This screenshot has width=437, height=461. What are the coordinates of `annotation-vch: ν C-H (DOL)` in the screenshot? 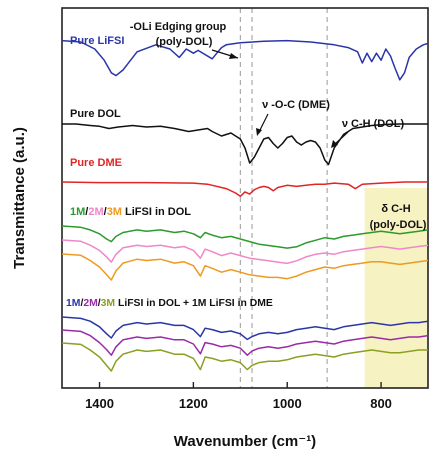 It's located at (373, 124).